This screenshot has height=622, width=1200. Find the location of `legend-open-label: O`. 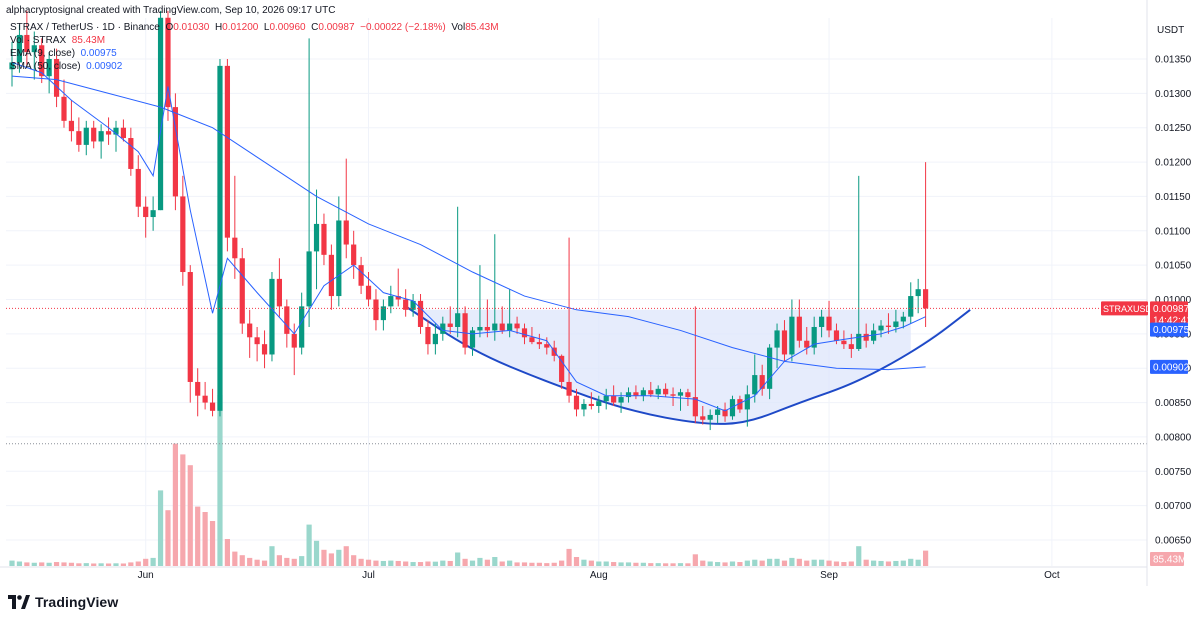

legend-open-label: O is located at coordinates (169, 27).